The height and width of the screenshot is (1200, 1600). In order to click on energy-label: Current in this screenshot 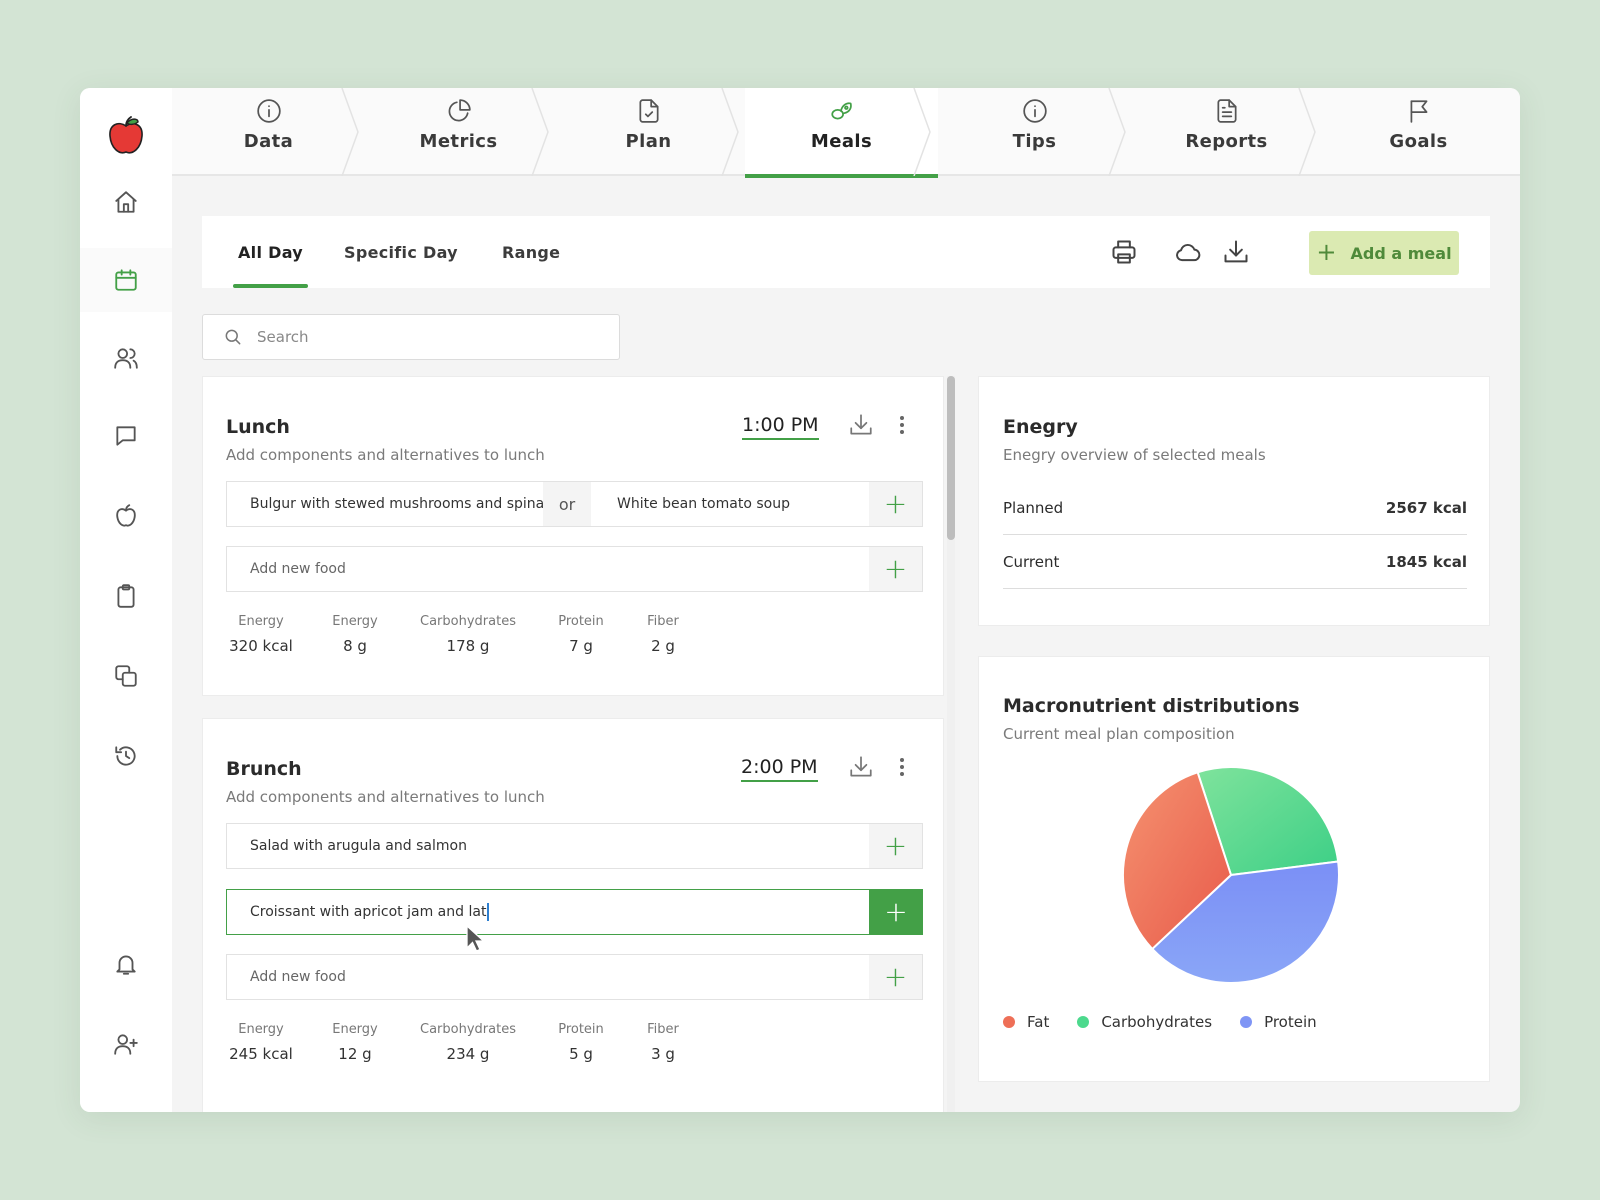, I will do `click(1031, 561)`.